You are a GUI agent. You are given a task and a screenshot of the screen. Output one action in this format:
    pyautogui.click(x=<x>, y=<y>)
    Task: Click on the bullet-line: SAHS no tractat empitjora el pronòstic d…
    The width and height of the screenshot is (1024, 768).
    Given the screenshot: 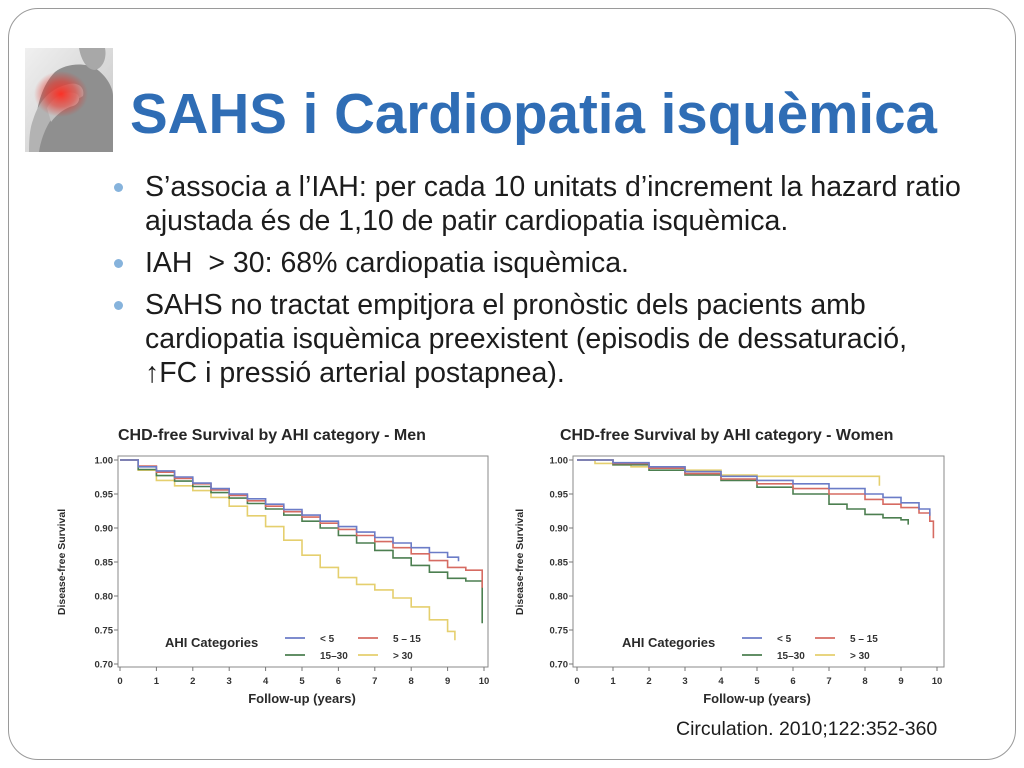 What is the action you would take?
    pyautogui.click(x=505, y=305)
    